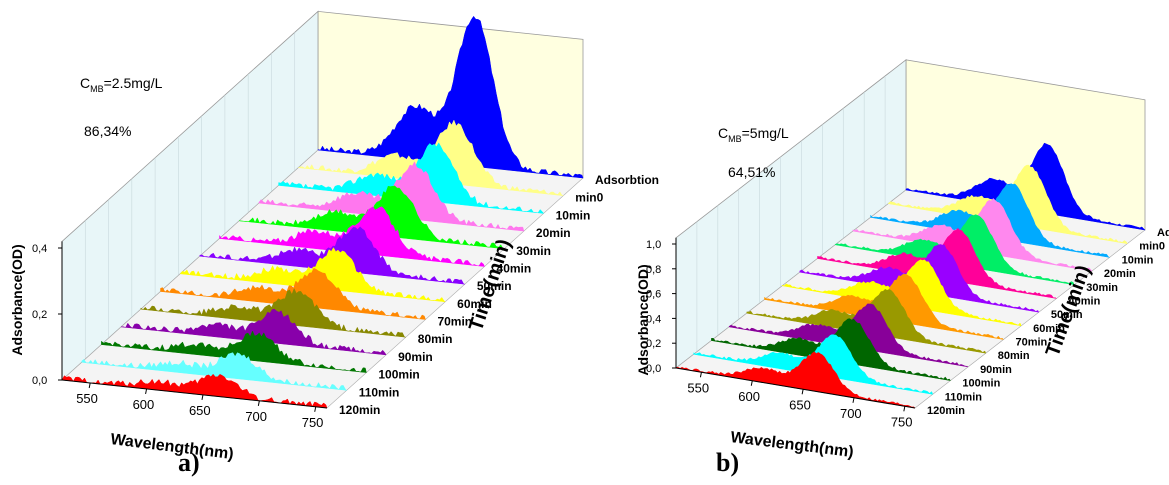 This screenshot has height=485, width=1169. I want to click on y-tick-label: 0,8, so click(653, 270).